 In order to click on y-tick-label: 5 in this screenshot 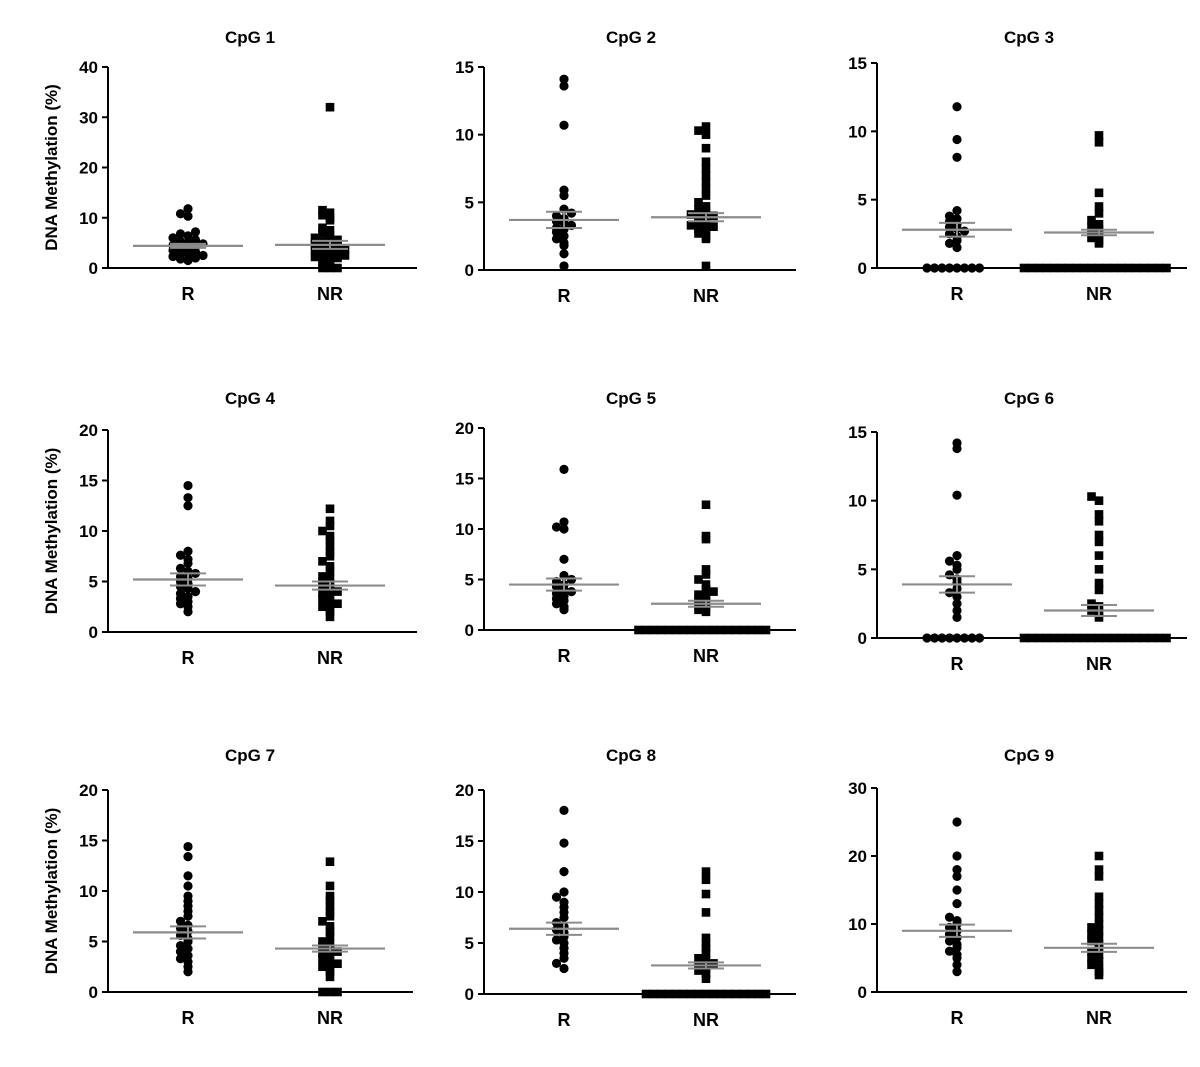, I will do `click(862, 200)`.